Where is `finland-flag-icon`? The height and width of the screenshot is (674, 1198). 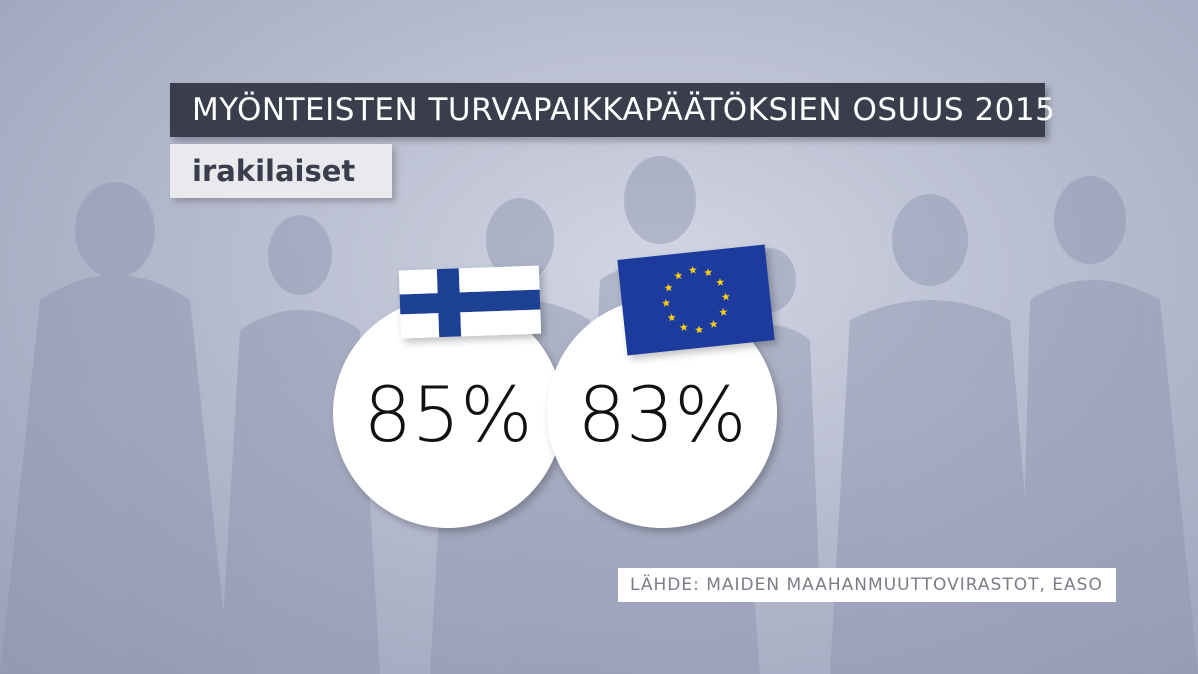 finland-flag-icon is located at coordinates (470, 302).